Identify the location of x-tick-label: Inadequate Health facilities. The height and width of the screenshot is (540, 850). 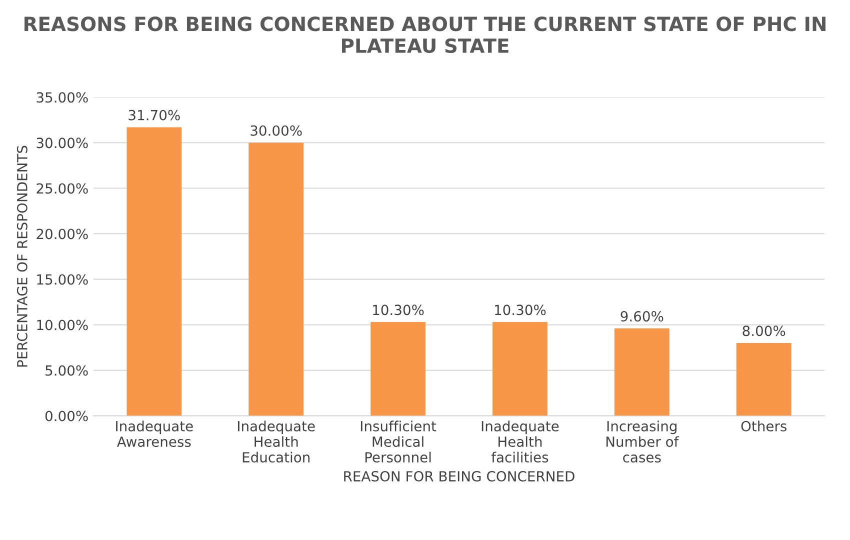
(520, 441).